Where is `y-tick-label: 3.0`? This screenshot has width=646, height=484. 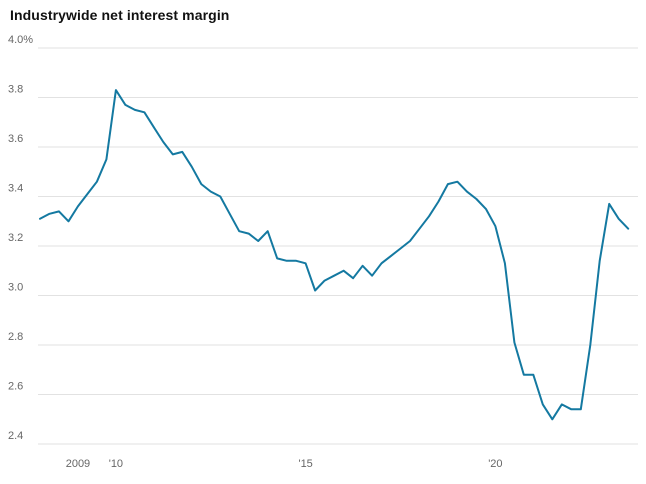
y-tick-label: 3.0 is located at coordinates (15, 288).